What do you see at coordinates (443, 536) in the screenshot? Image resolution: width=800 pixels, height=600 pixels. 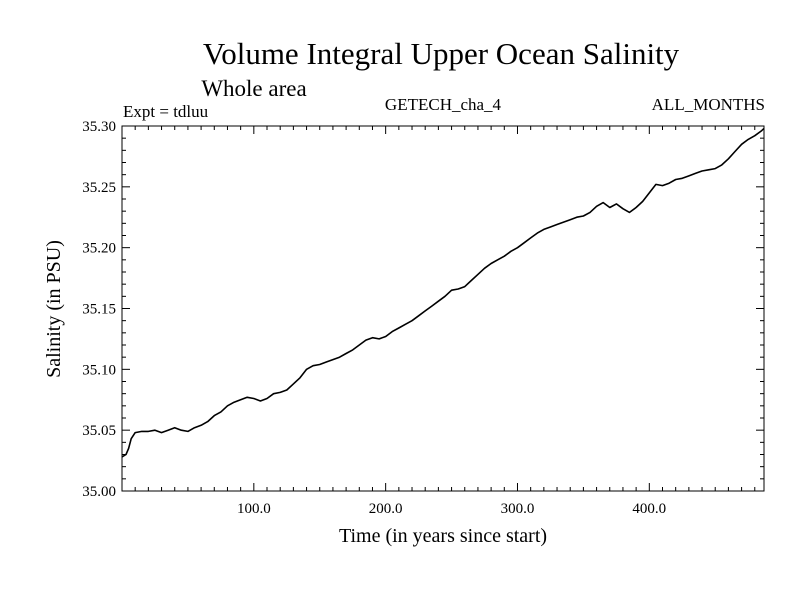 I see `x-axis-label: Time (in years since start)` at bounding box center [443, 536].